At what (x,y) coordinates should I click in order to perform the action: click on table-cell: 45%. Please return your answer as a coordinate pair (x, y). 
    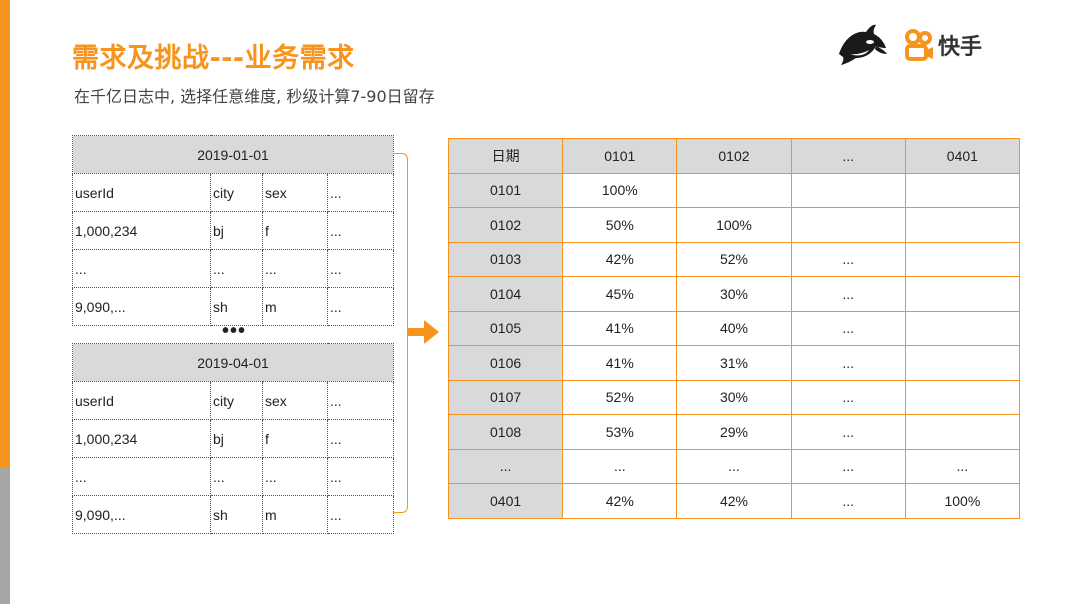
    Looking at the image, I should click on (620, 294).